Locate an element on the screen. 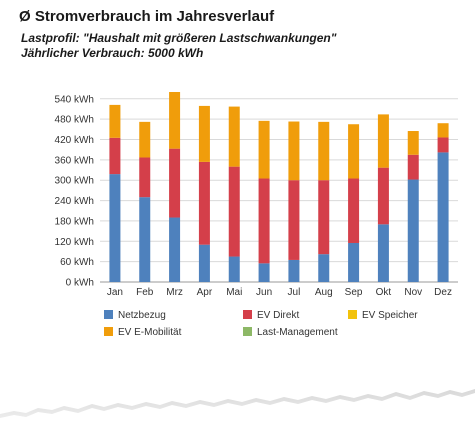  y-tick-label: 60 kWh is located at coordinates (77, 262).